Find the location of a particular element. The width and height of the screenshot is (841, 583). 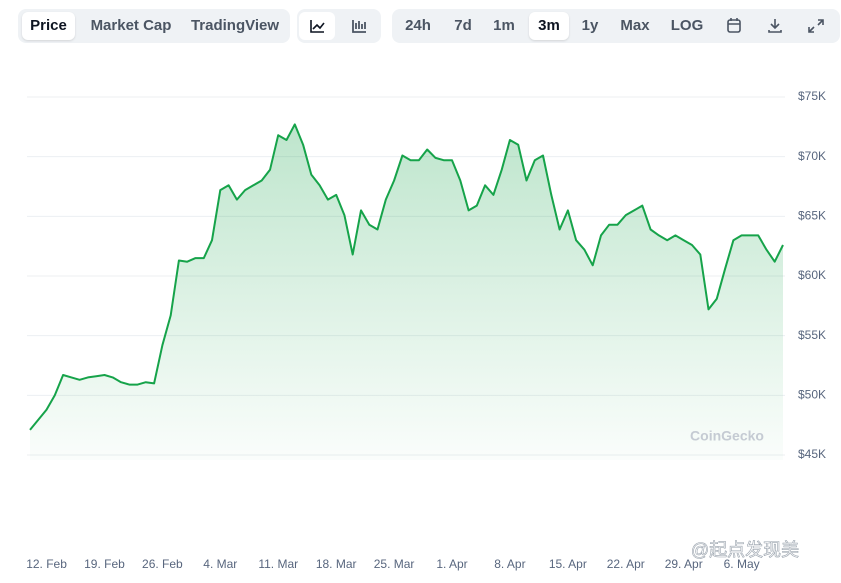

watermark: CoinGecko is located at coordinates (727, 436).